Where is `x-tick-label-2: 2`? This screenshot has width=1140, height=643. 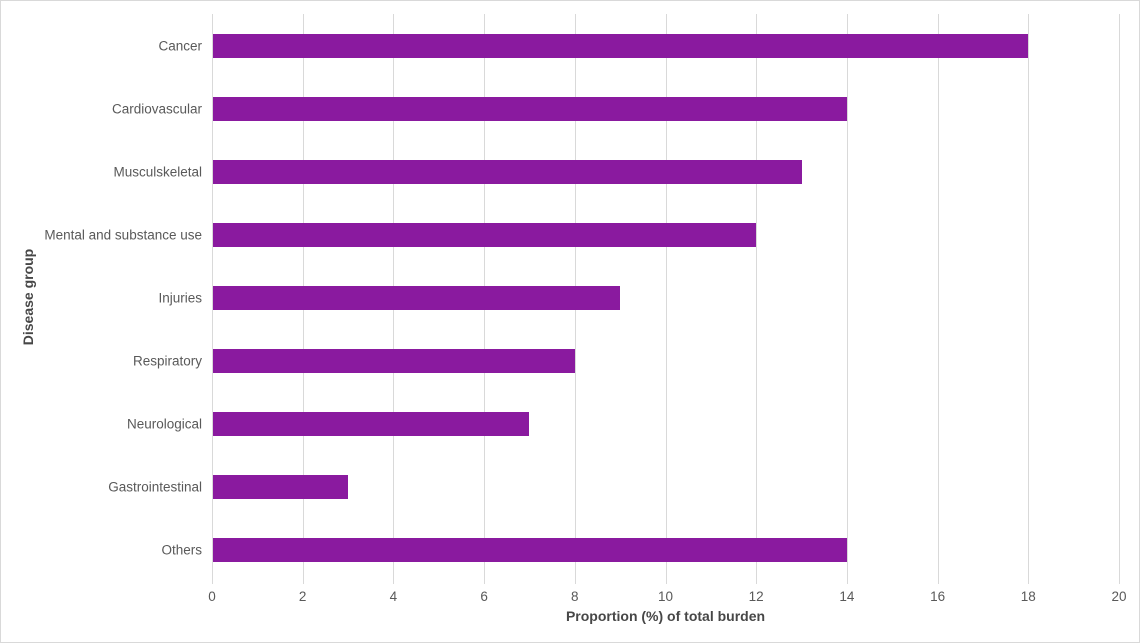
x-tick-label-2: 2 is located at coordinates (302, 596).